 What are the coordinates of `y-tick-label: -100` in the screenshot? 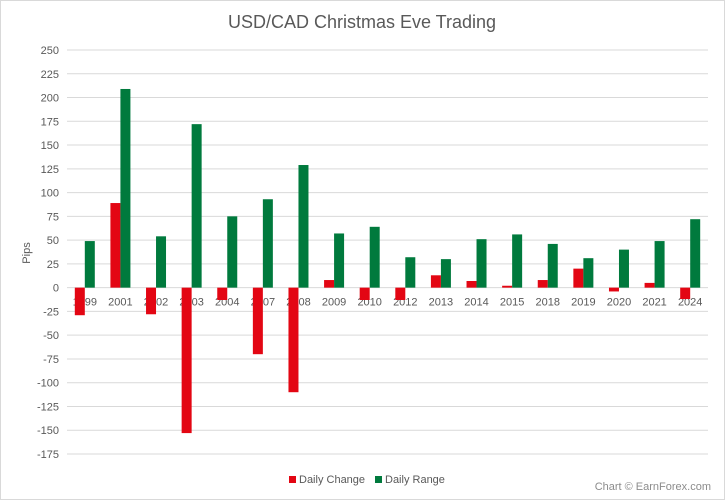 It's located at (48, 384).